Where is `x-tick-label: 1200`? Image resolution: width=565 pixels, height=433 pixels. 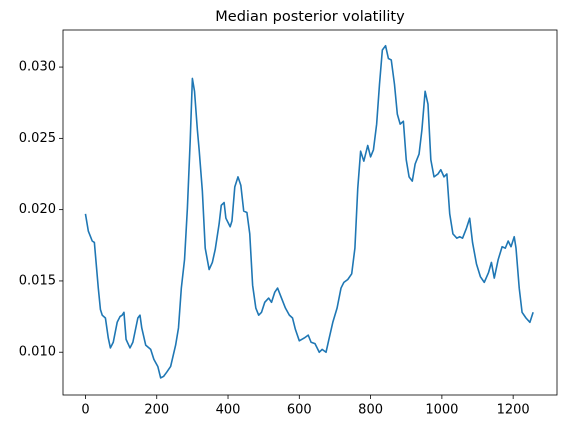
x-tick-label: 1200 is located at coordinates (513, 410).